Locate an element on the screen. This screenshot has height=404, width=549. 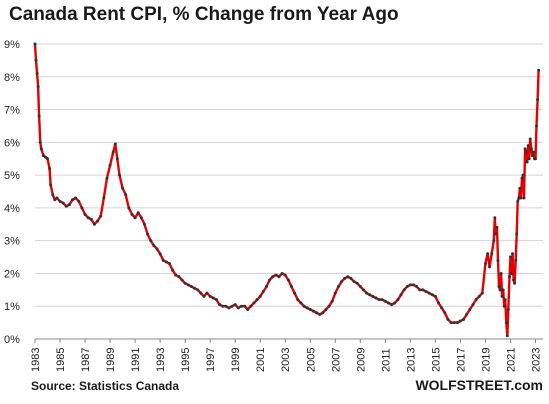
source-note: Source: Statistics Canada is located at coordinates (105, 386).